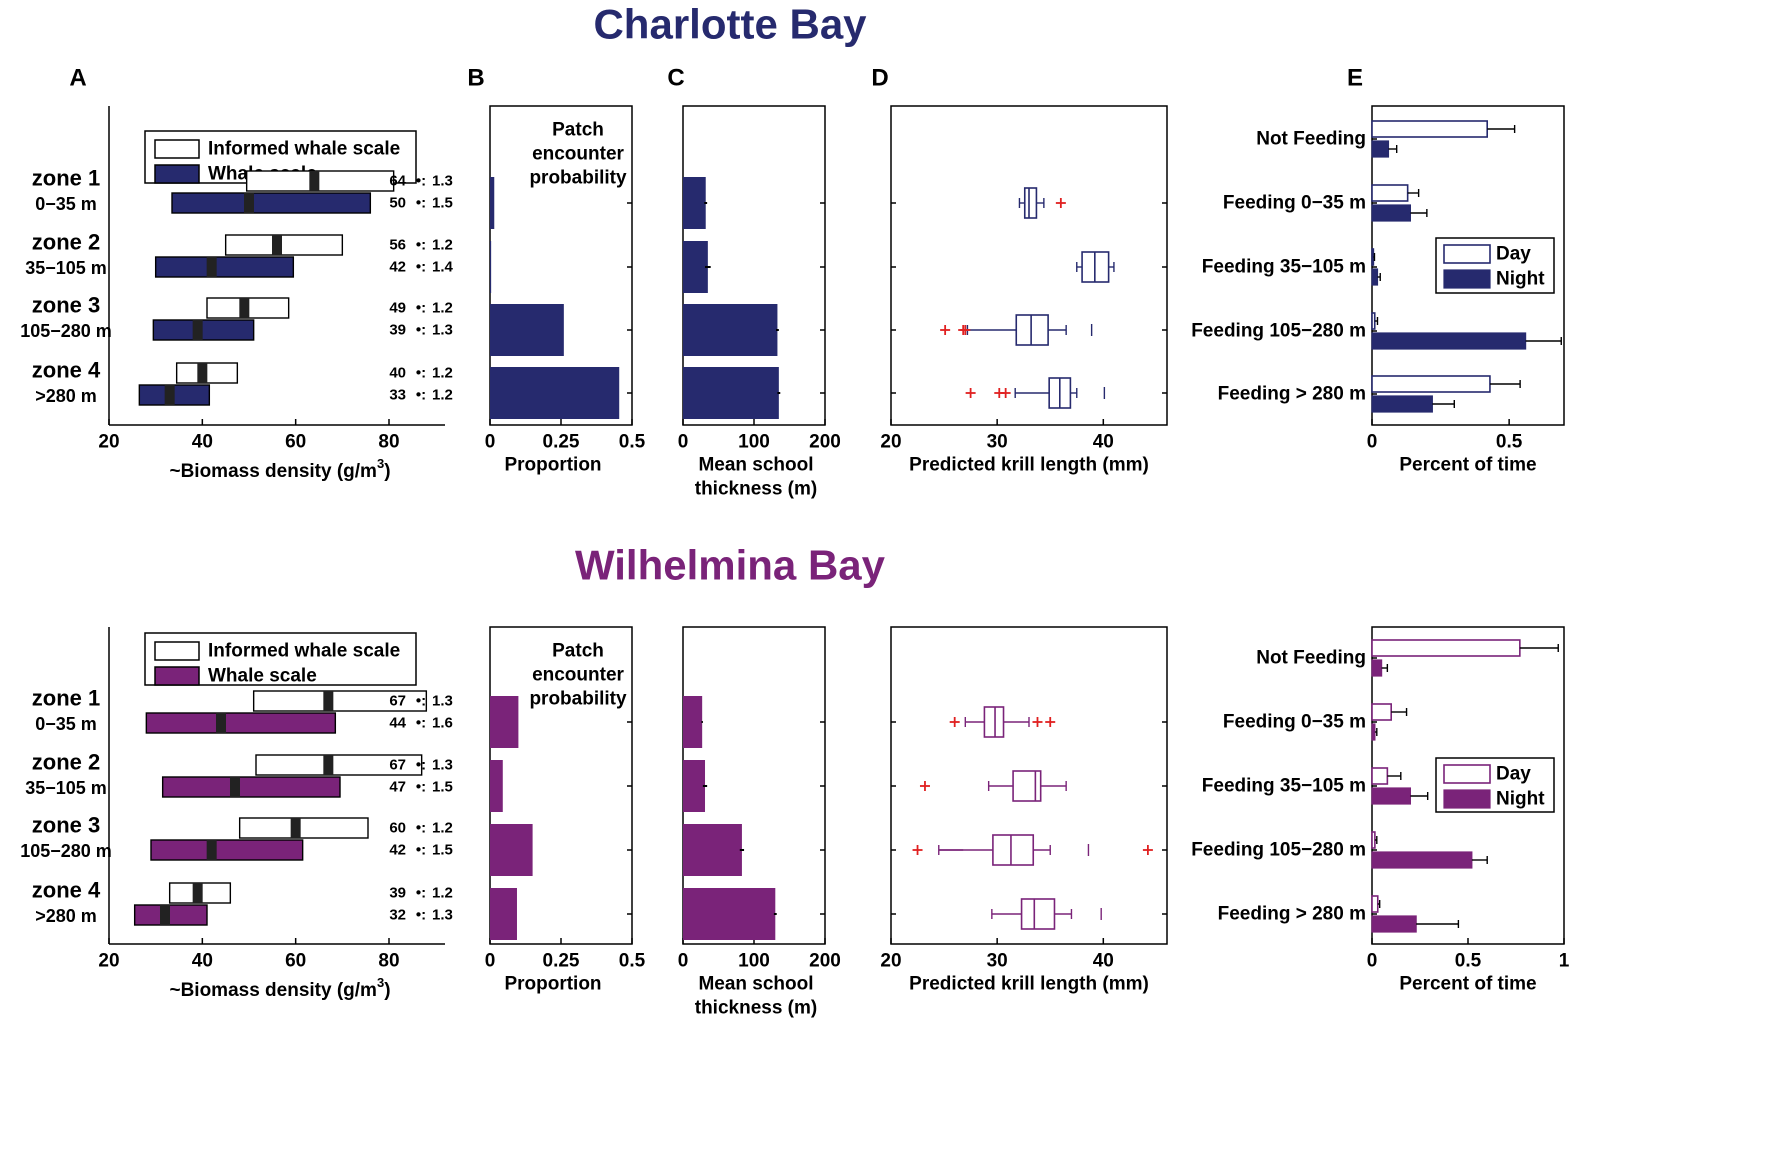 This screenshot has height=1155, width=1772. What do you see at coordinates (108, 961) in the screenshot?
I see `panel-a-tick-label: 20` at bounding box center [108, 961].